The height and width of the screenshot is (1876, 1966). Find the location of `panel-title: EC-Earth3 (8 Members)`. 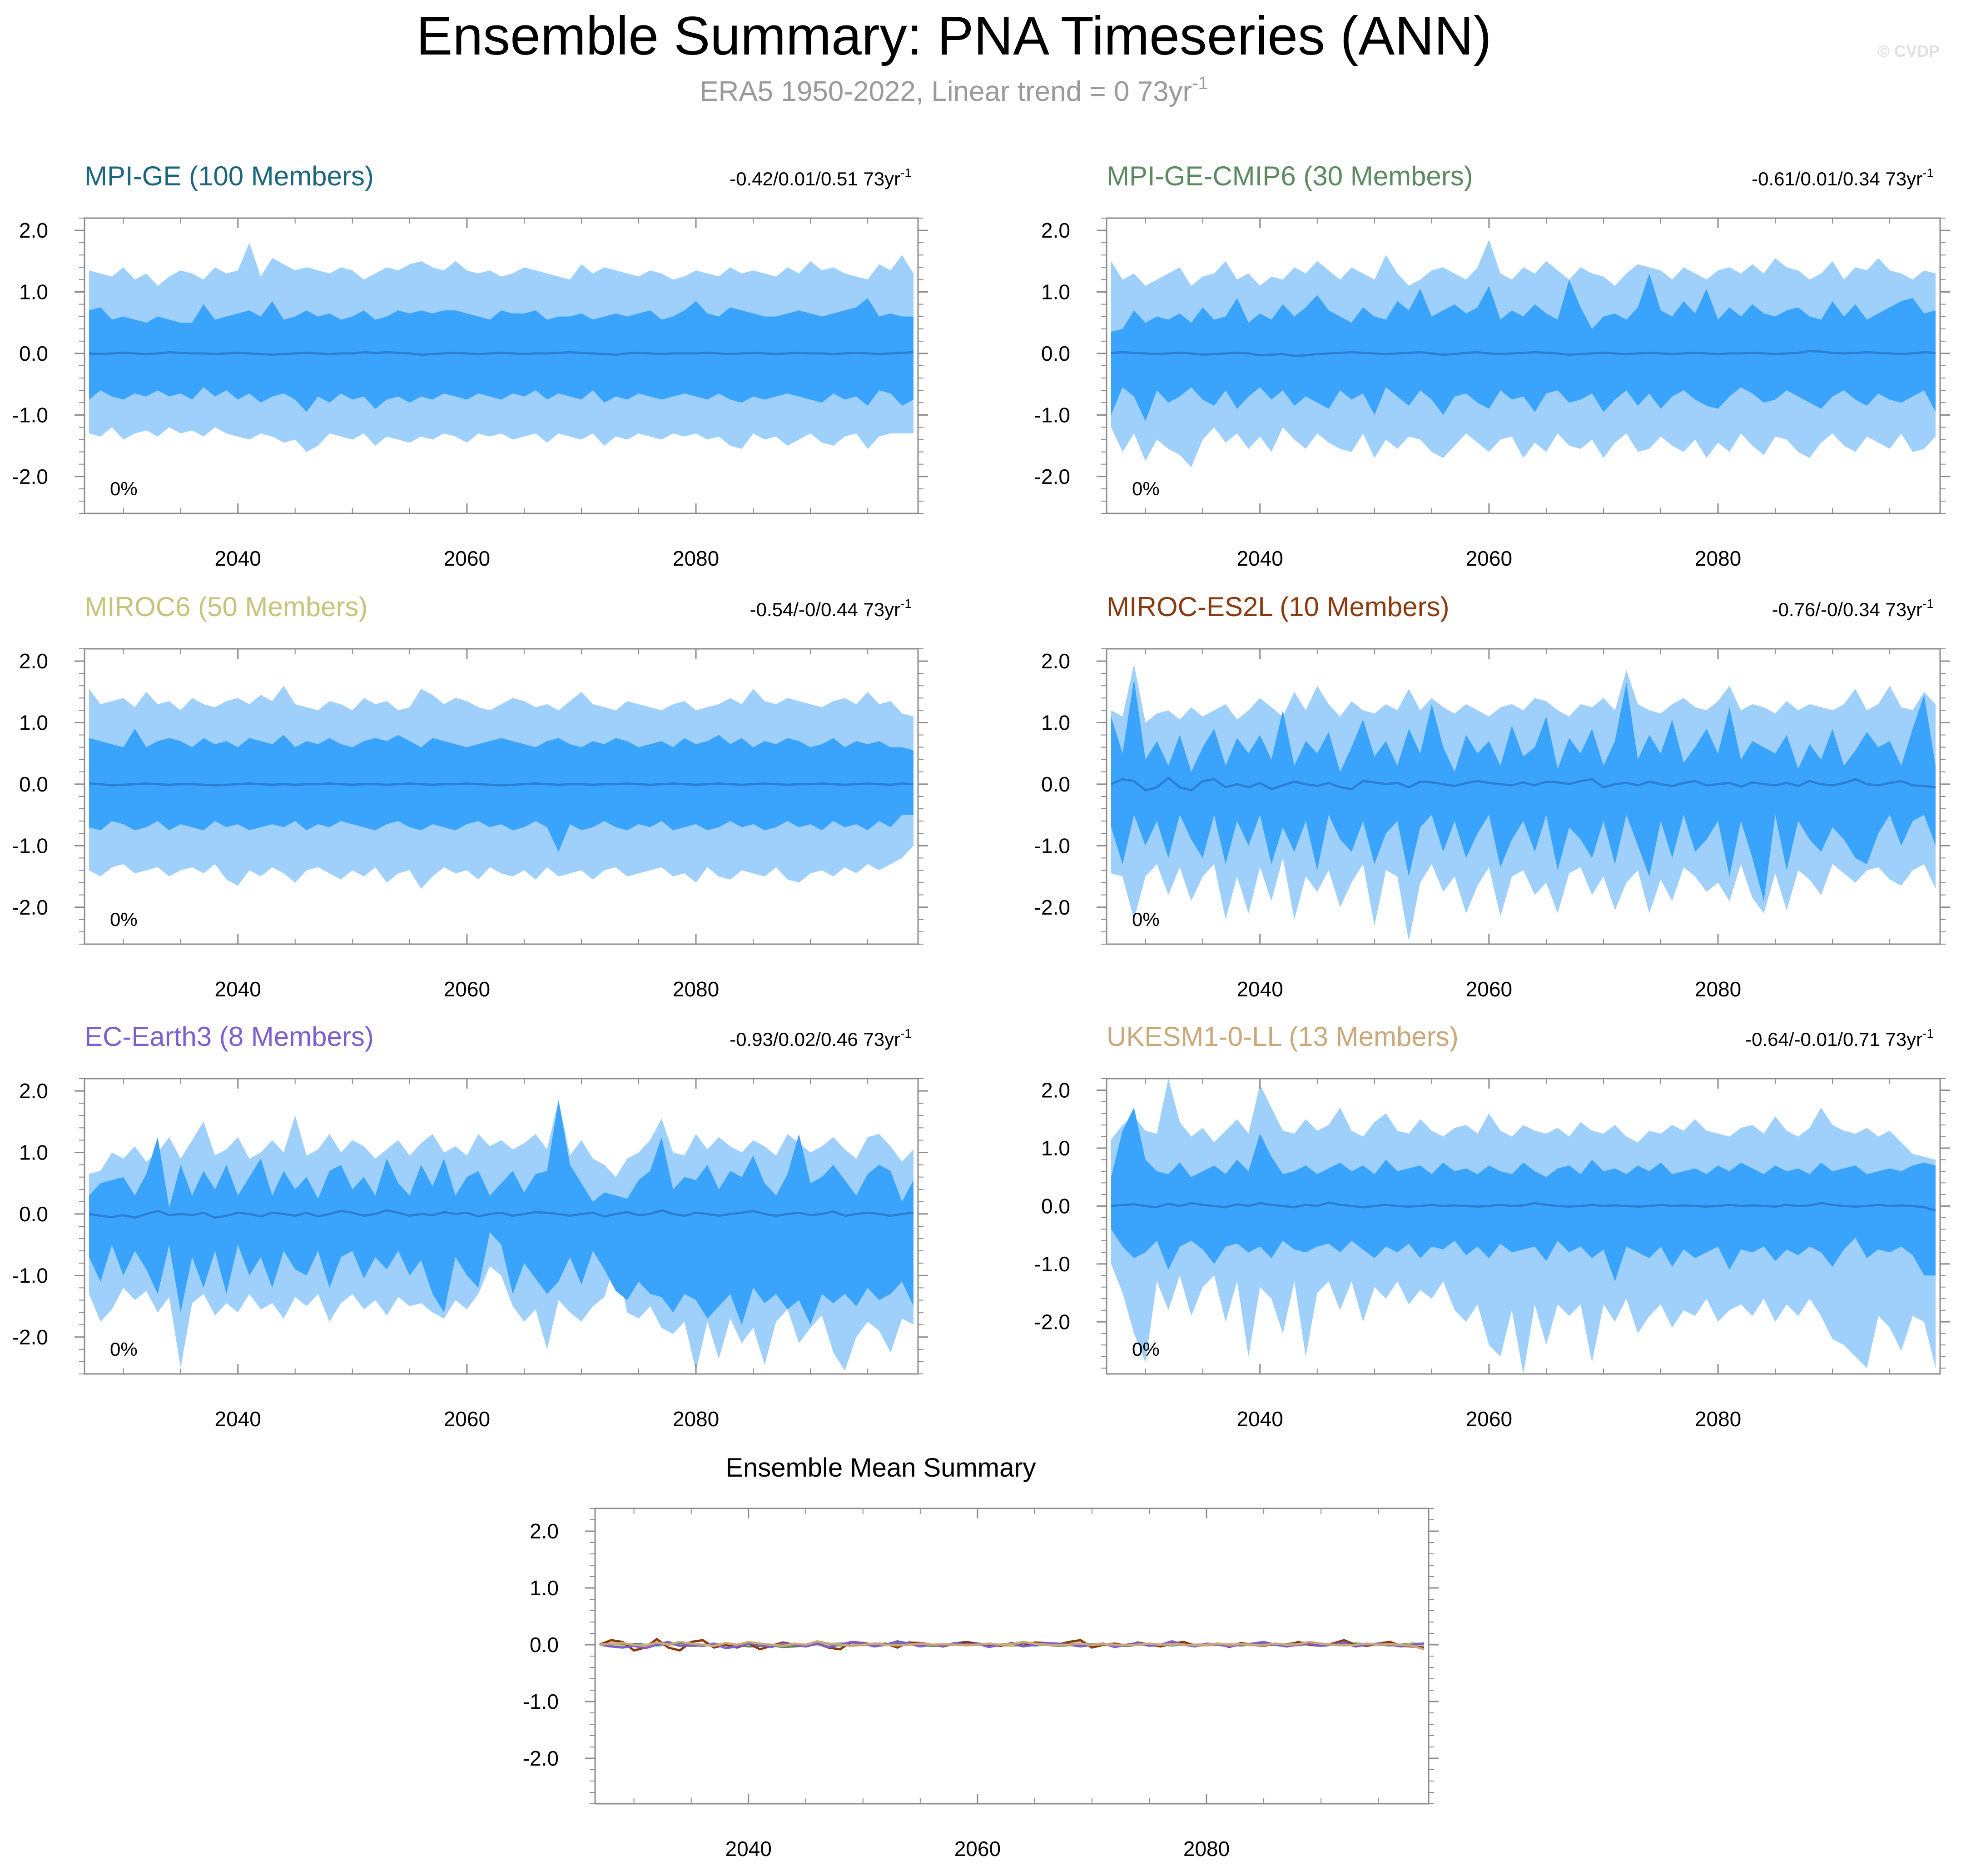

panel-title: EC-Earth3 (8 Members) is located at coordinates (229, 1036).